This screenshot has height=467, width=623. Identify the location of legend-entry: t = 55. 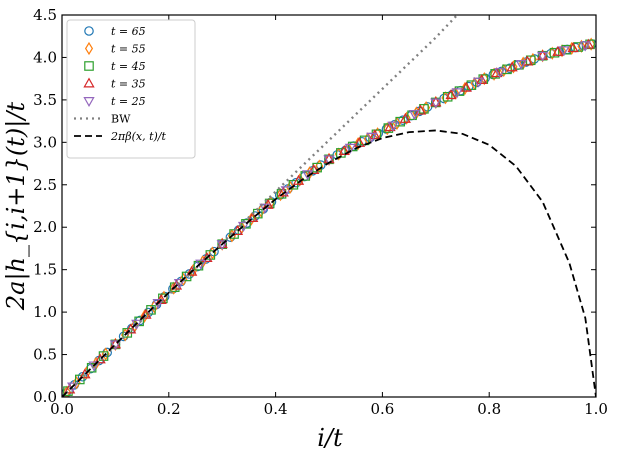
(115, 48).